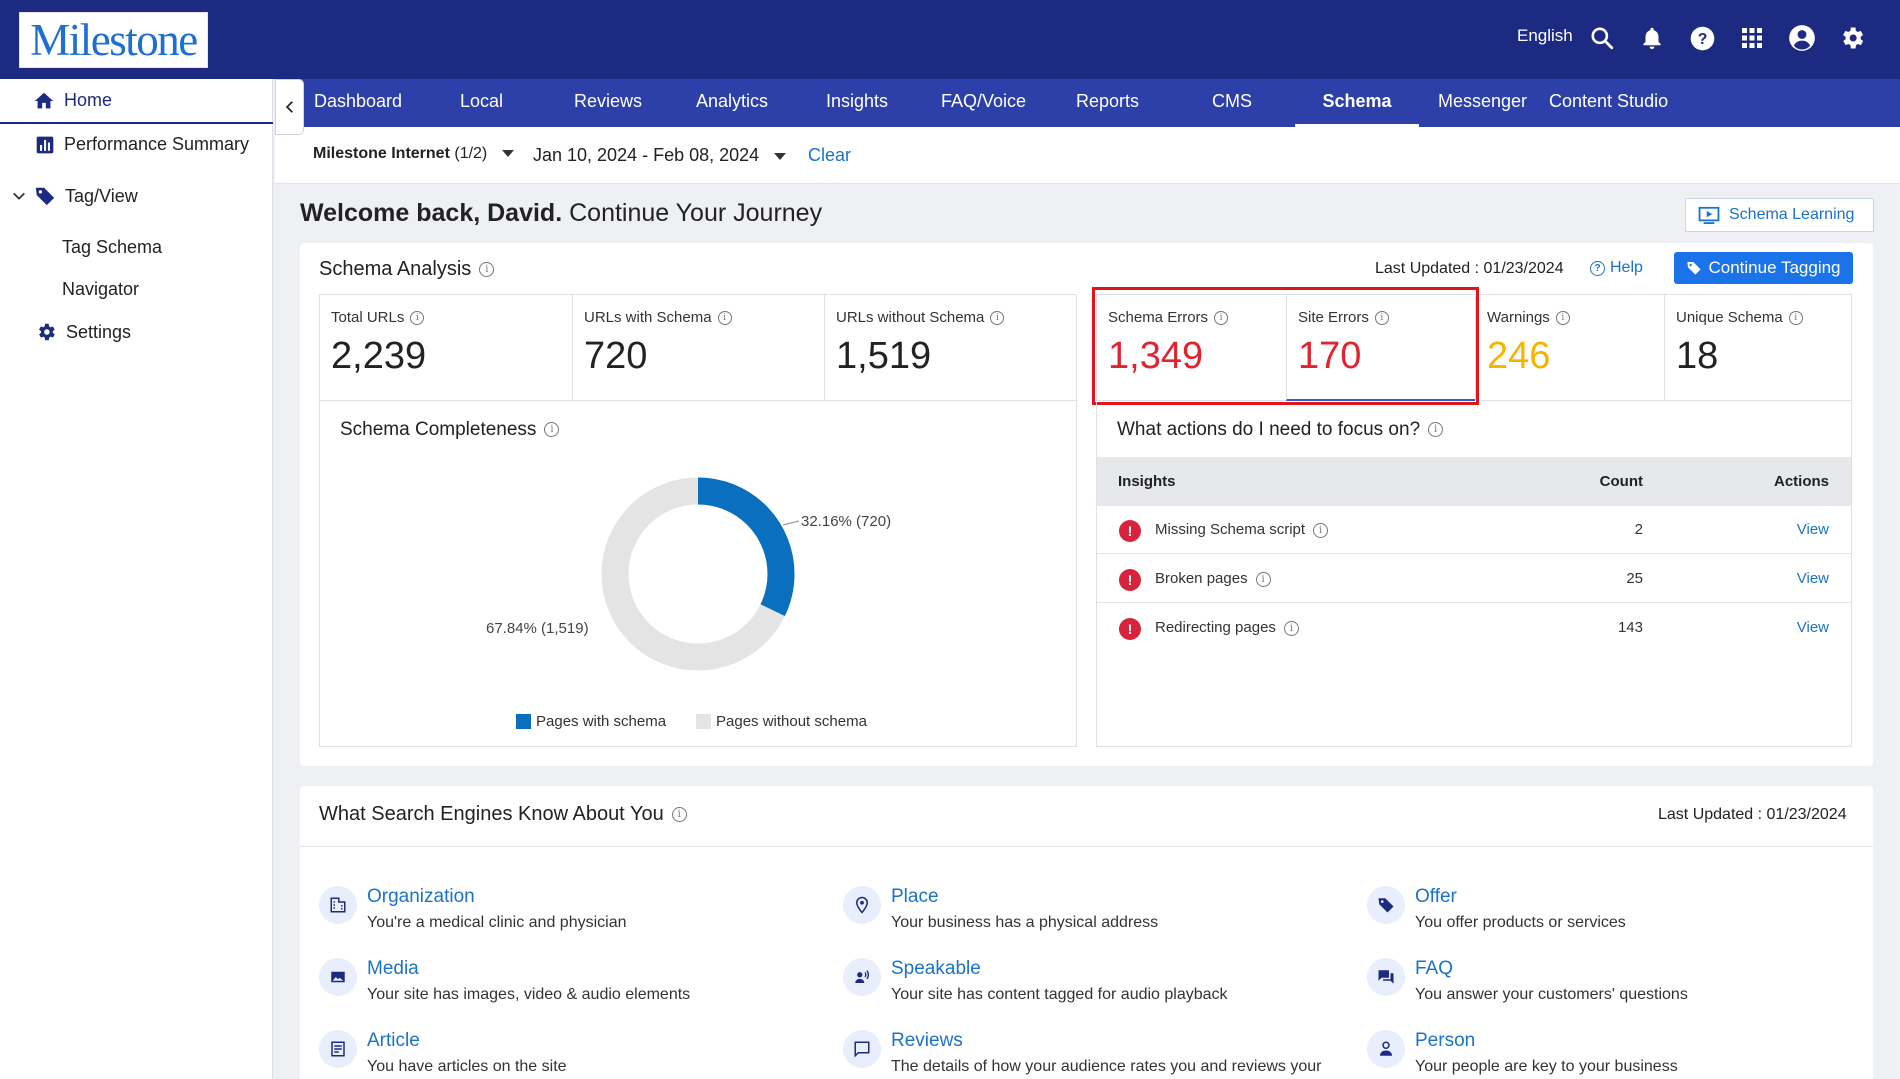  I want to click on home-icon, so click(44, 100).